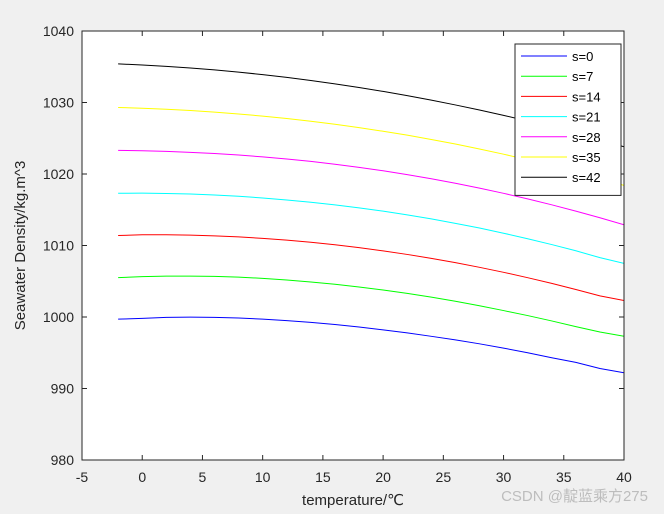 Image resolution: width=664 pixels, height=514 pixels. I want to click on x-tick-label: 5, so click(203, 477).